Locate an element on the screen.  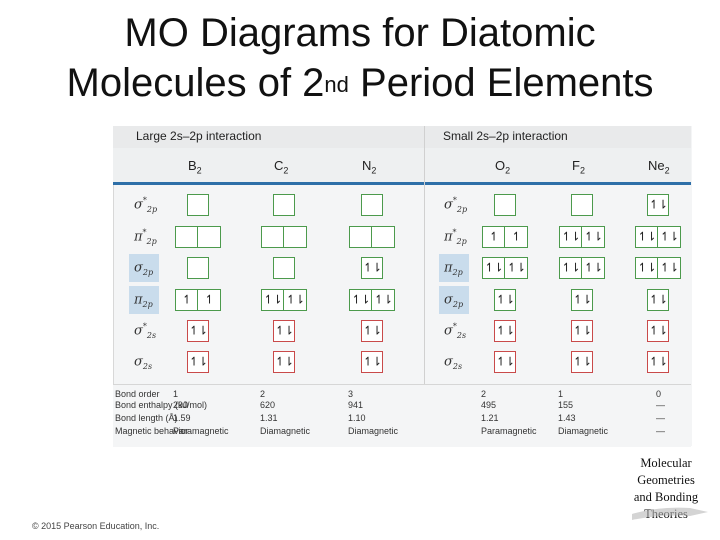
property-value: 1.31 is located at coordinates (269, 418).